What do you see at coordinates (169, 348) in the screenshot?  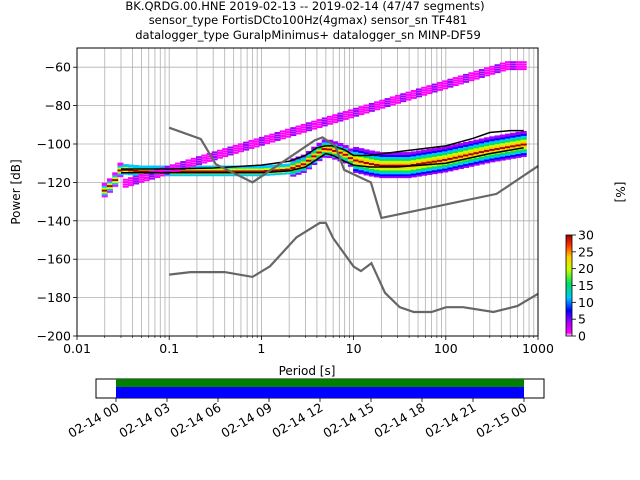 I see `x-tick-label: 0.1` at bounding box center [169, 348].